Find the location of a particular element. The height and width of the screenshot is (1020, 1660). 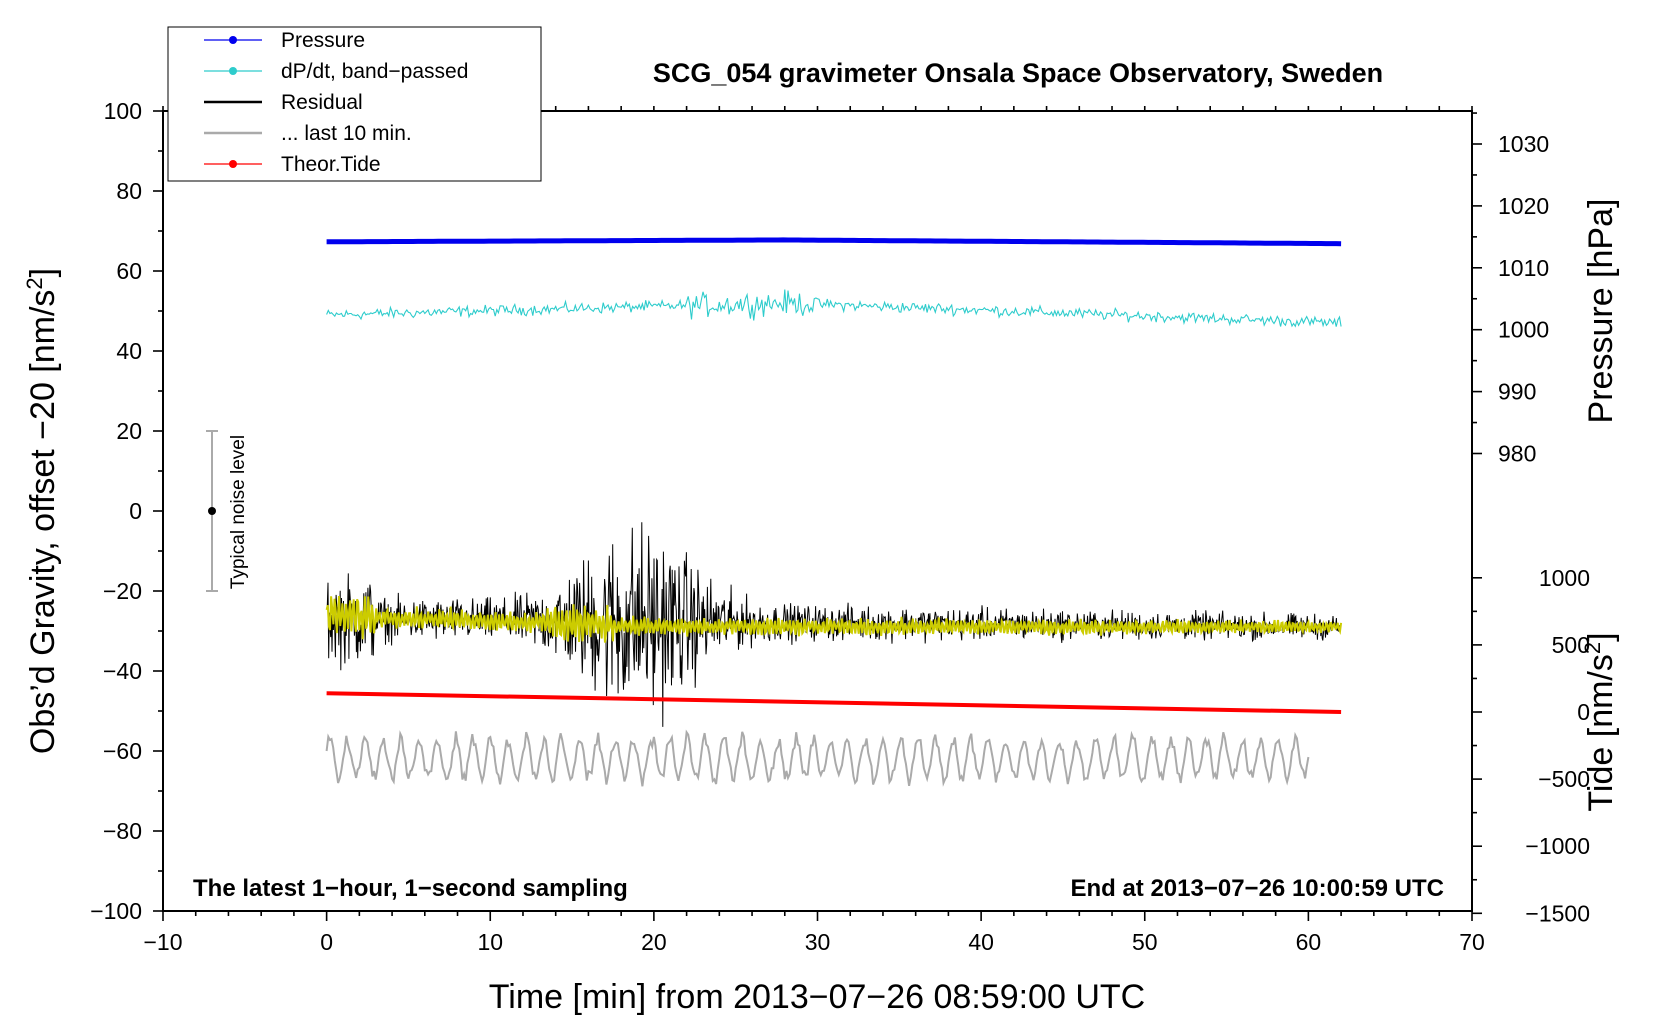

tide-tick-label: −1500 is located at coordinates (1557, 913).